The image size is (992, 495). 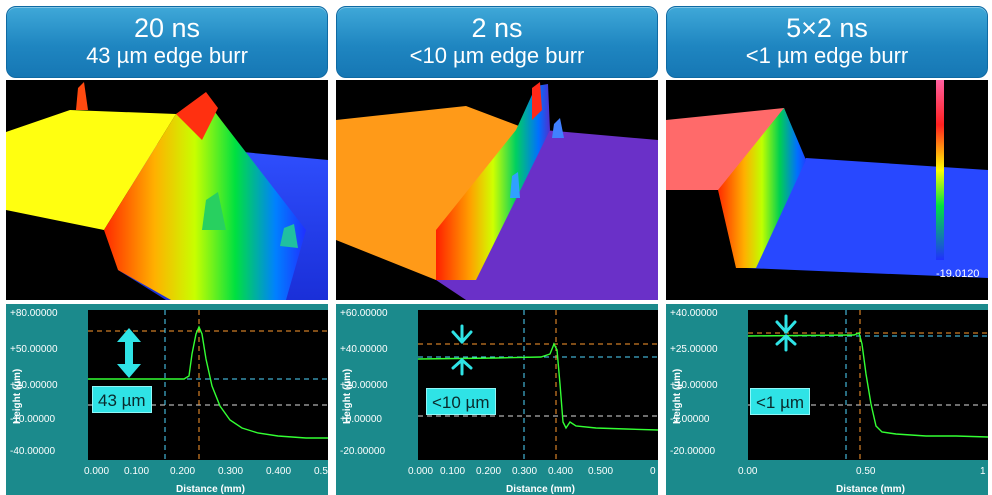 What do you see at coordinates (361, 419) in the screenshot?
I see `y-tick: +0.00000` at bounding box center [361, 419].